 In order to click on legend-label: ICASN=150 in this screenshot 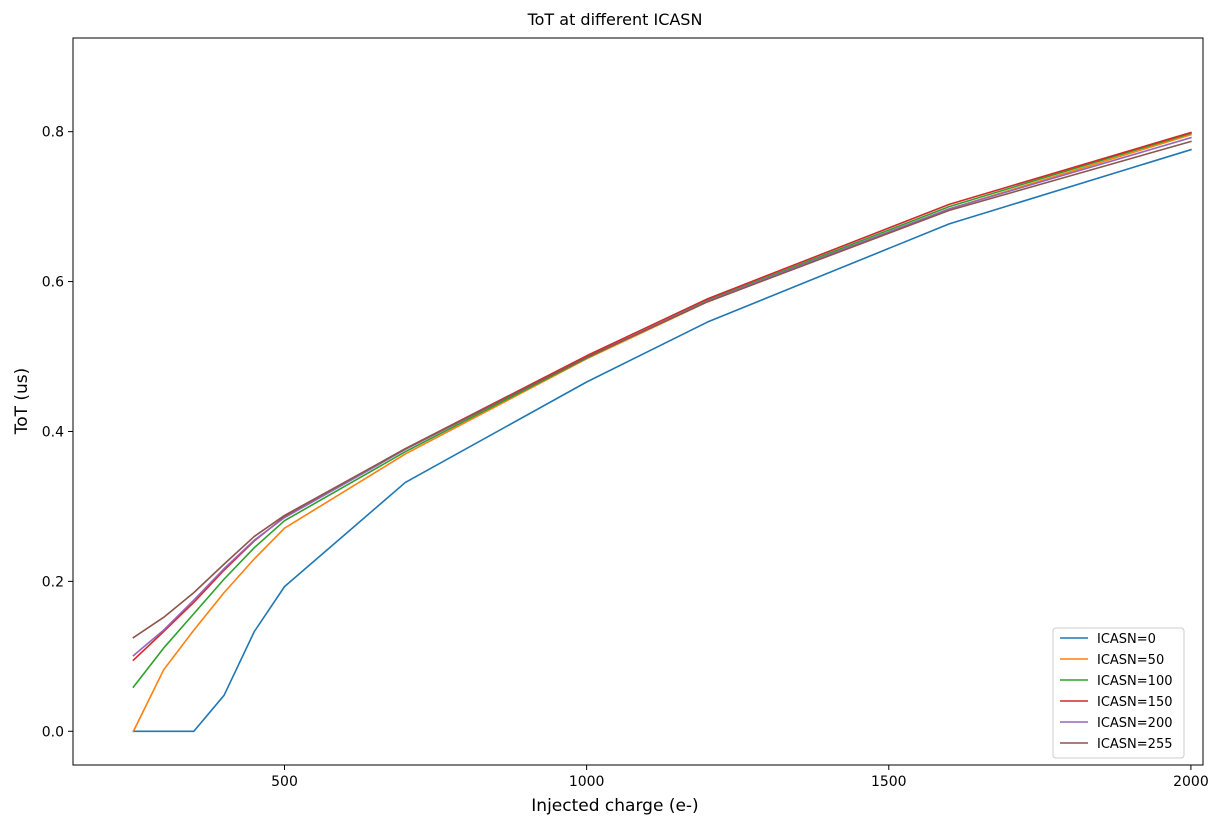, I will do `click(1135, 702)`.